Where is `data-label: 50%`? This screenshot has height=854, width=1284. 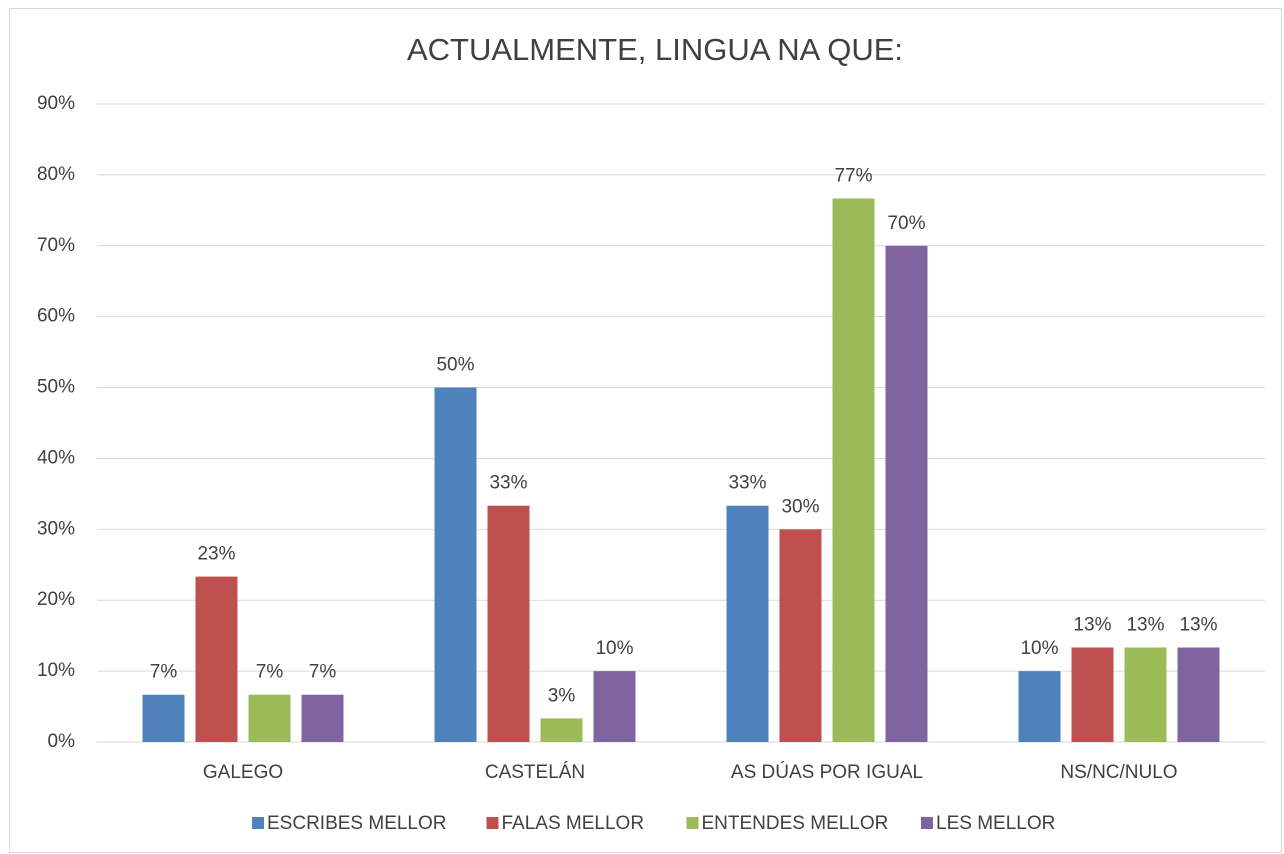
data-label: 50% is located at coordinates (455, 365).